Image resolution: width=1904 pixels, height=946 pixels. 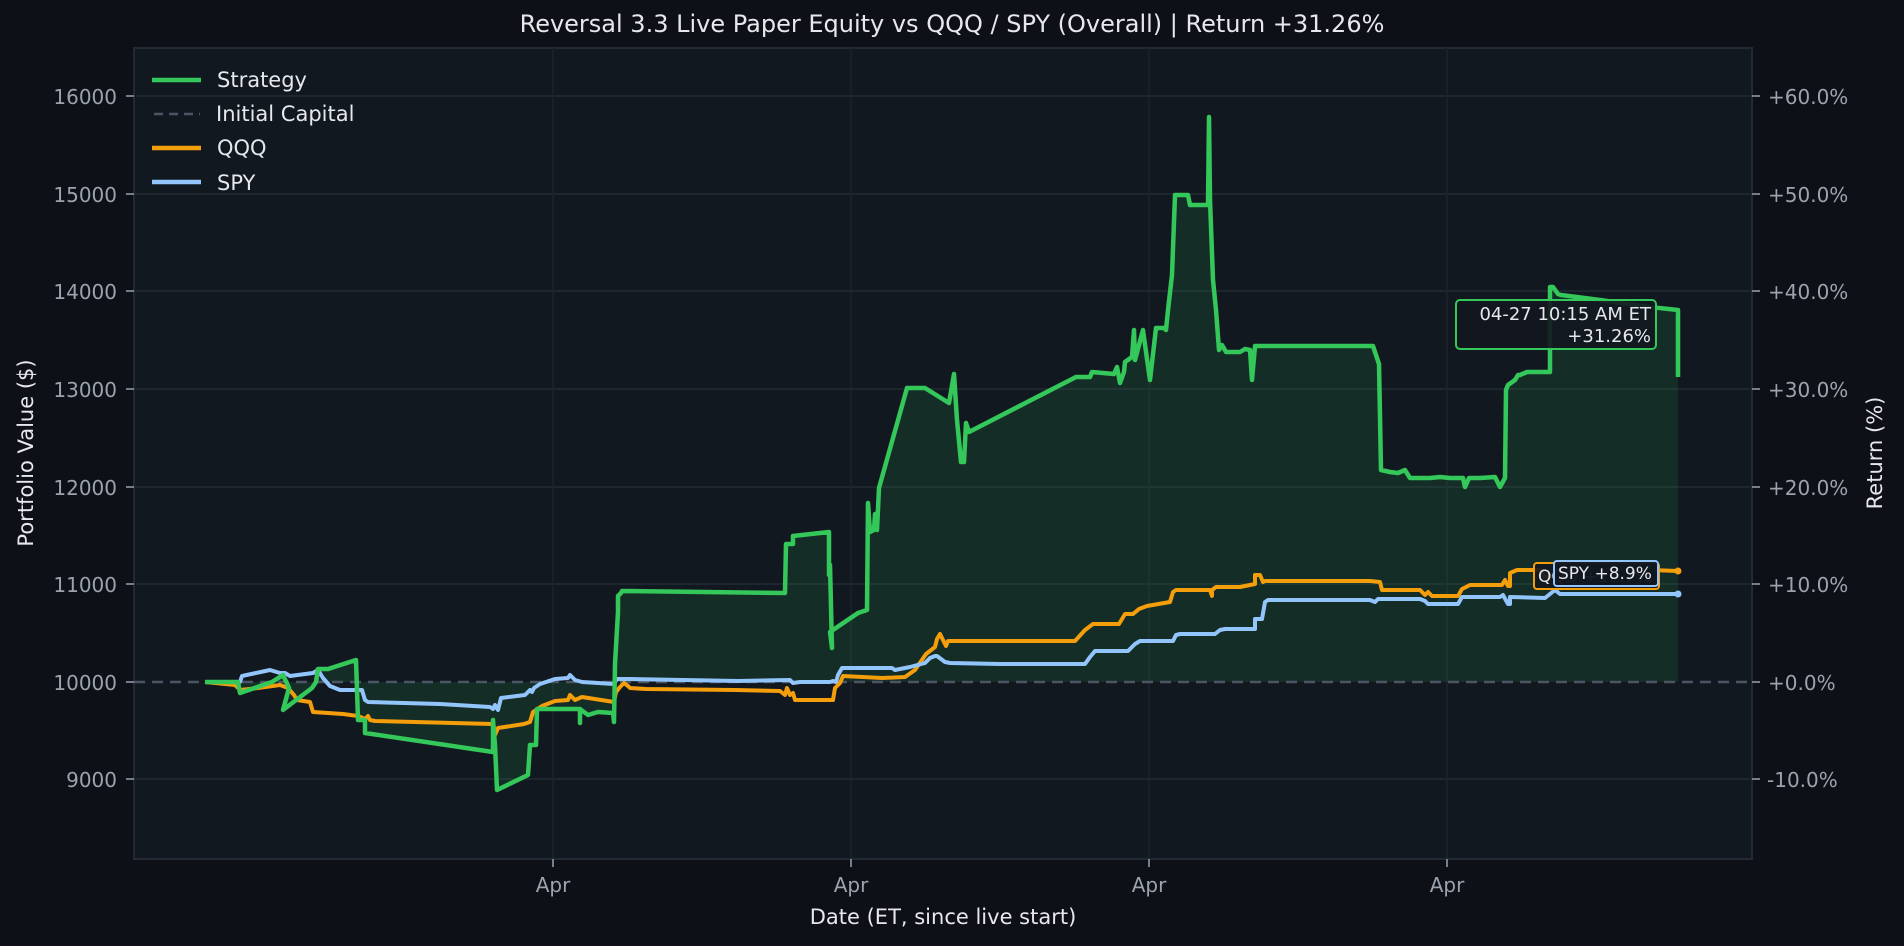 I want to click on left-tick-label: 12000, so click(x=85, y=488).